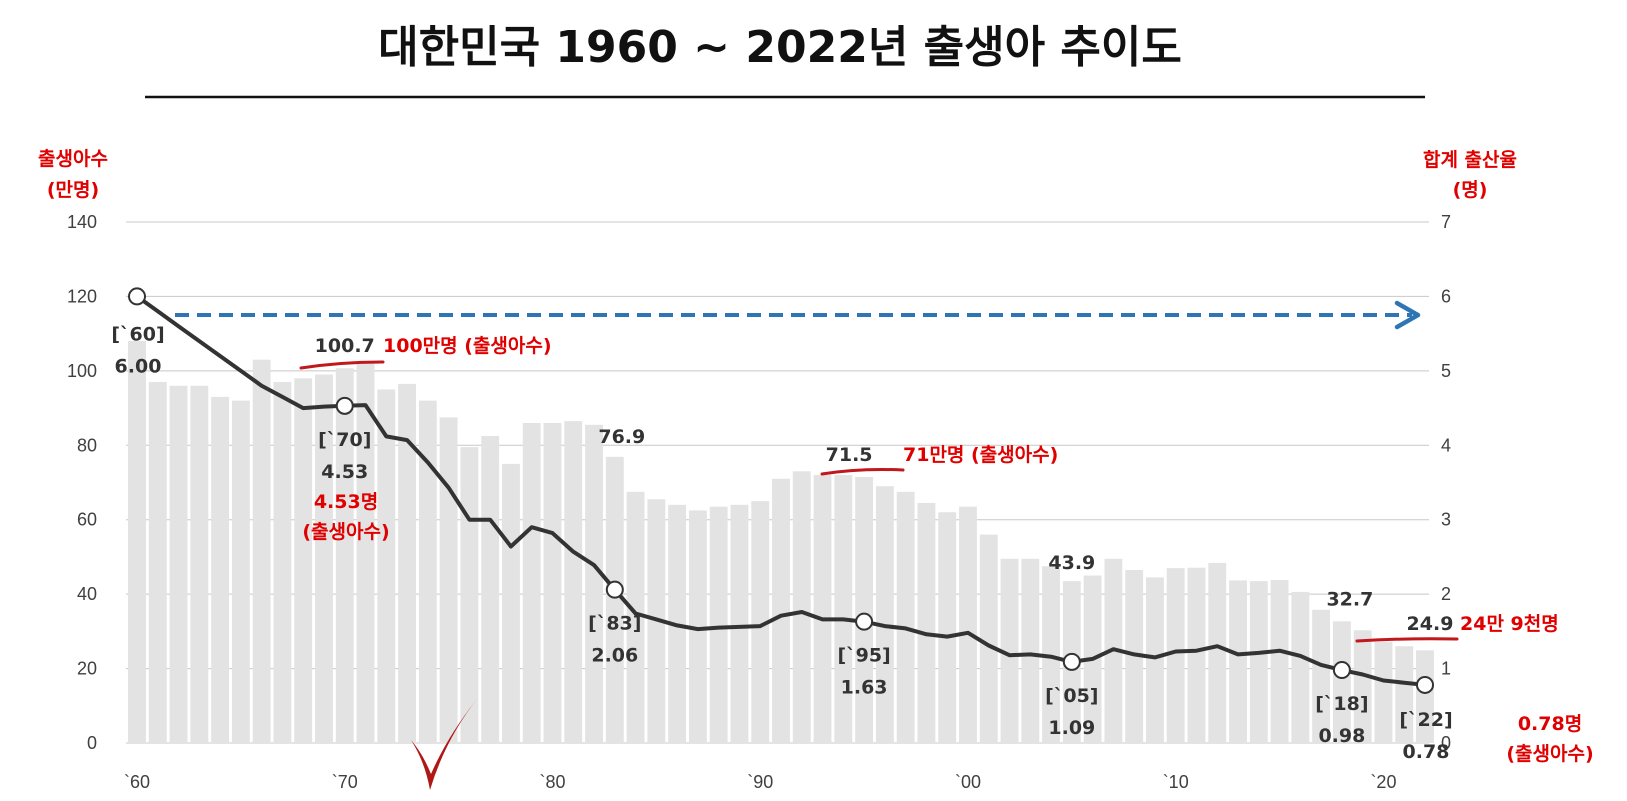  Describe the element at coordinates (137, 782) in the screenshot. I see `x-tick-label: `60` at that location.